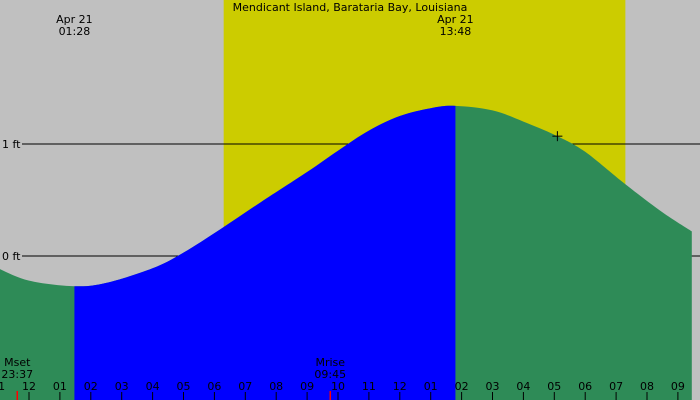  I want to click on x-tick-label: 10, so click(338, 386).